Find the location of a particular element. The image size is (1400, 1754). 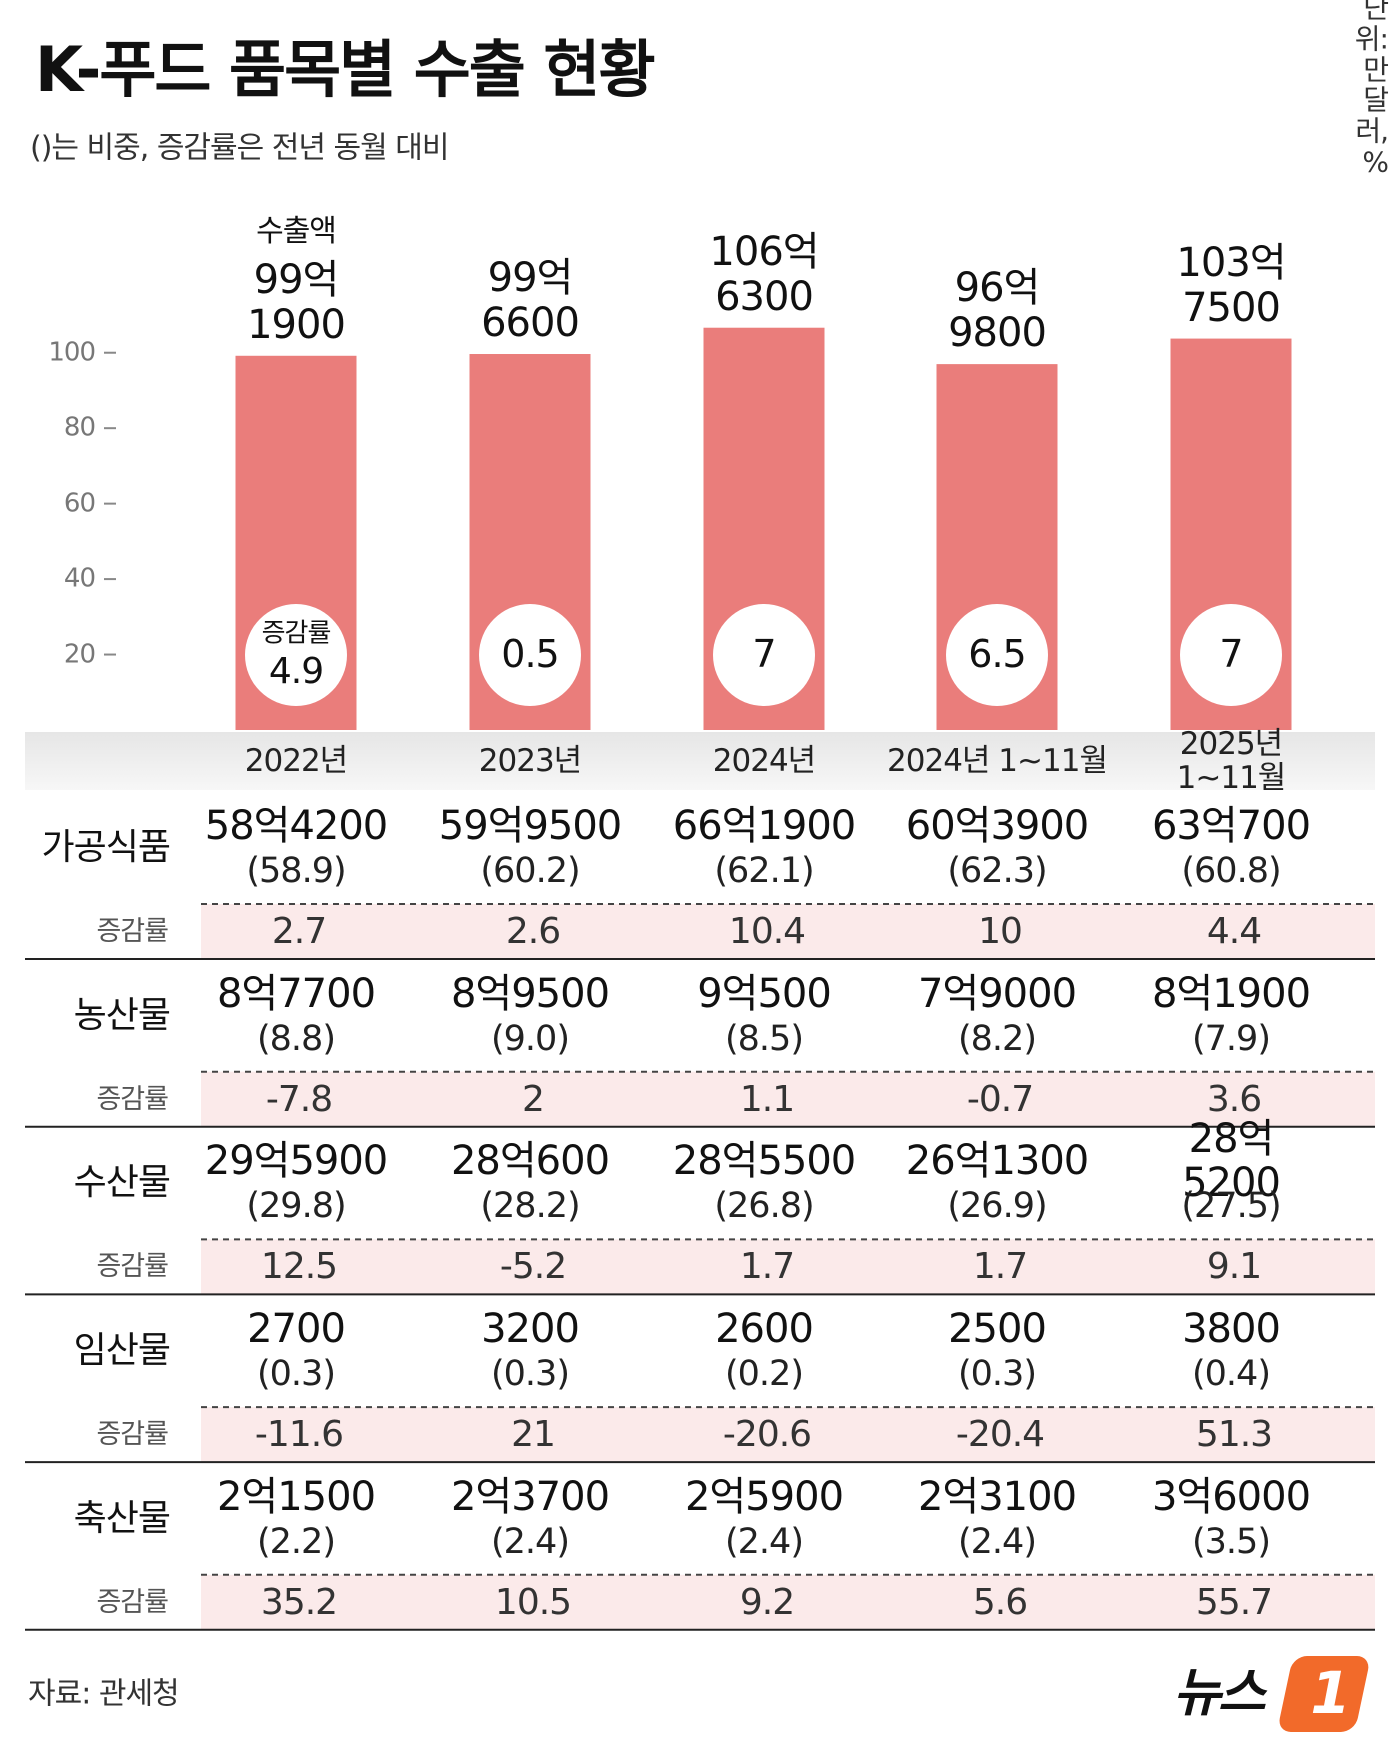

growth: -5.2 is located at coordinates (533, 1267).